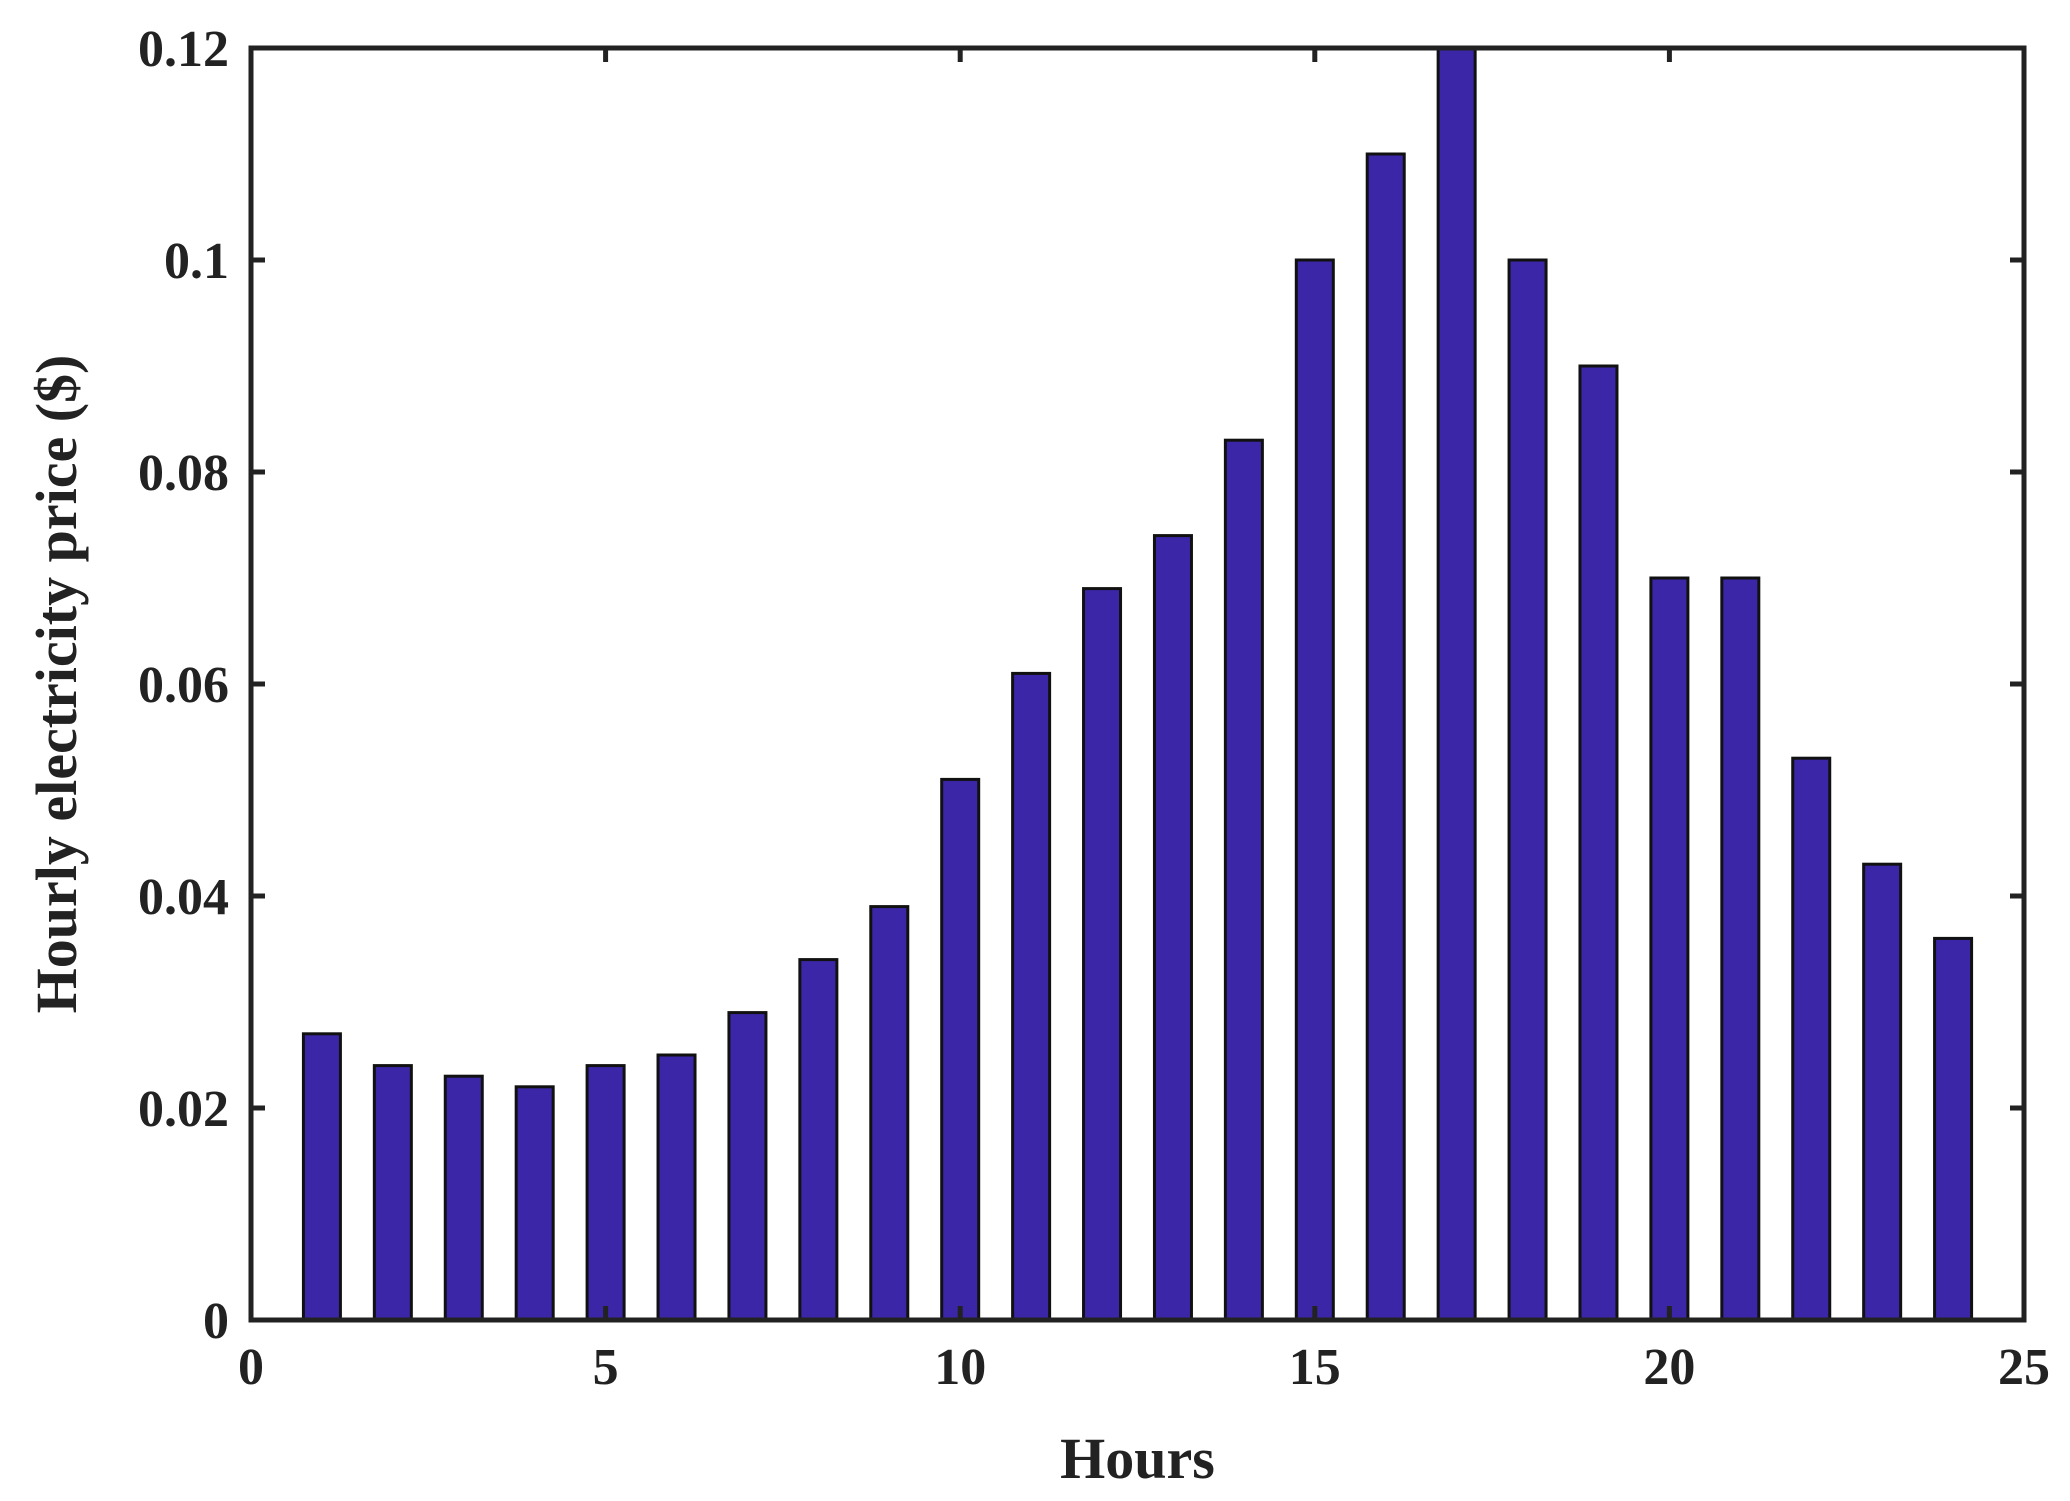 The width and height of the screenshot is (2070, 1501). I want to click on y-tick-label: 0.04, so click(183, 897).